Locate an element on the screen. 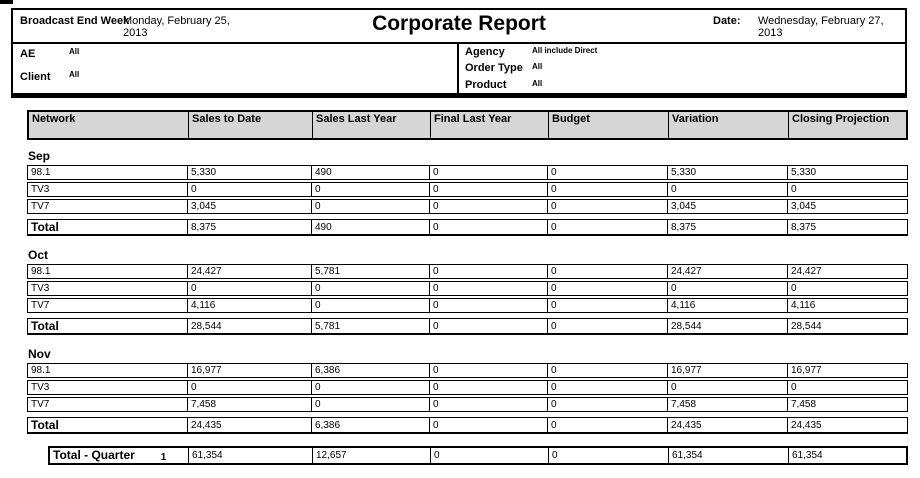 The image size is (920, 478). network-row: TV7 4,116 0 0 0 4,116 4,116 is located at coordinates (467, 305).